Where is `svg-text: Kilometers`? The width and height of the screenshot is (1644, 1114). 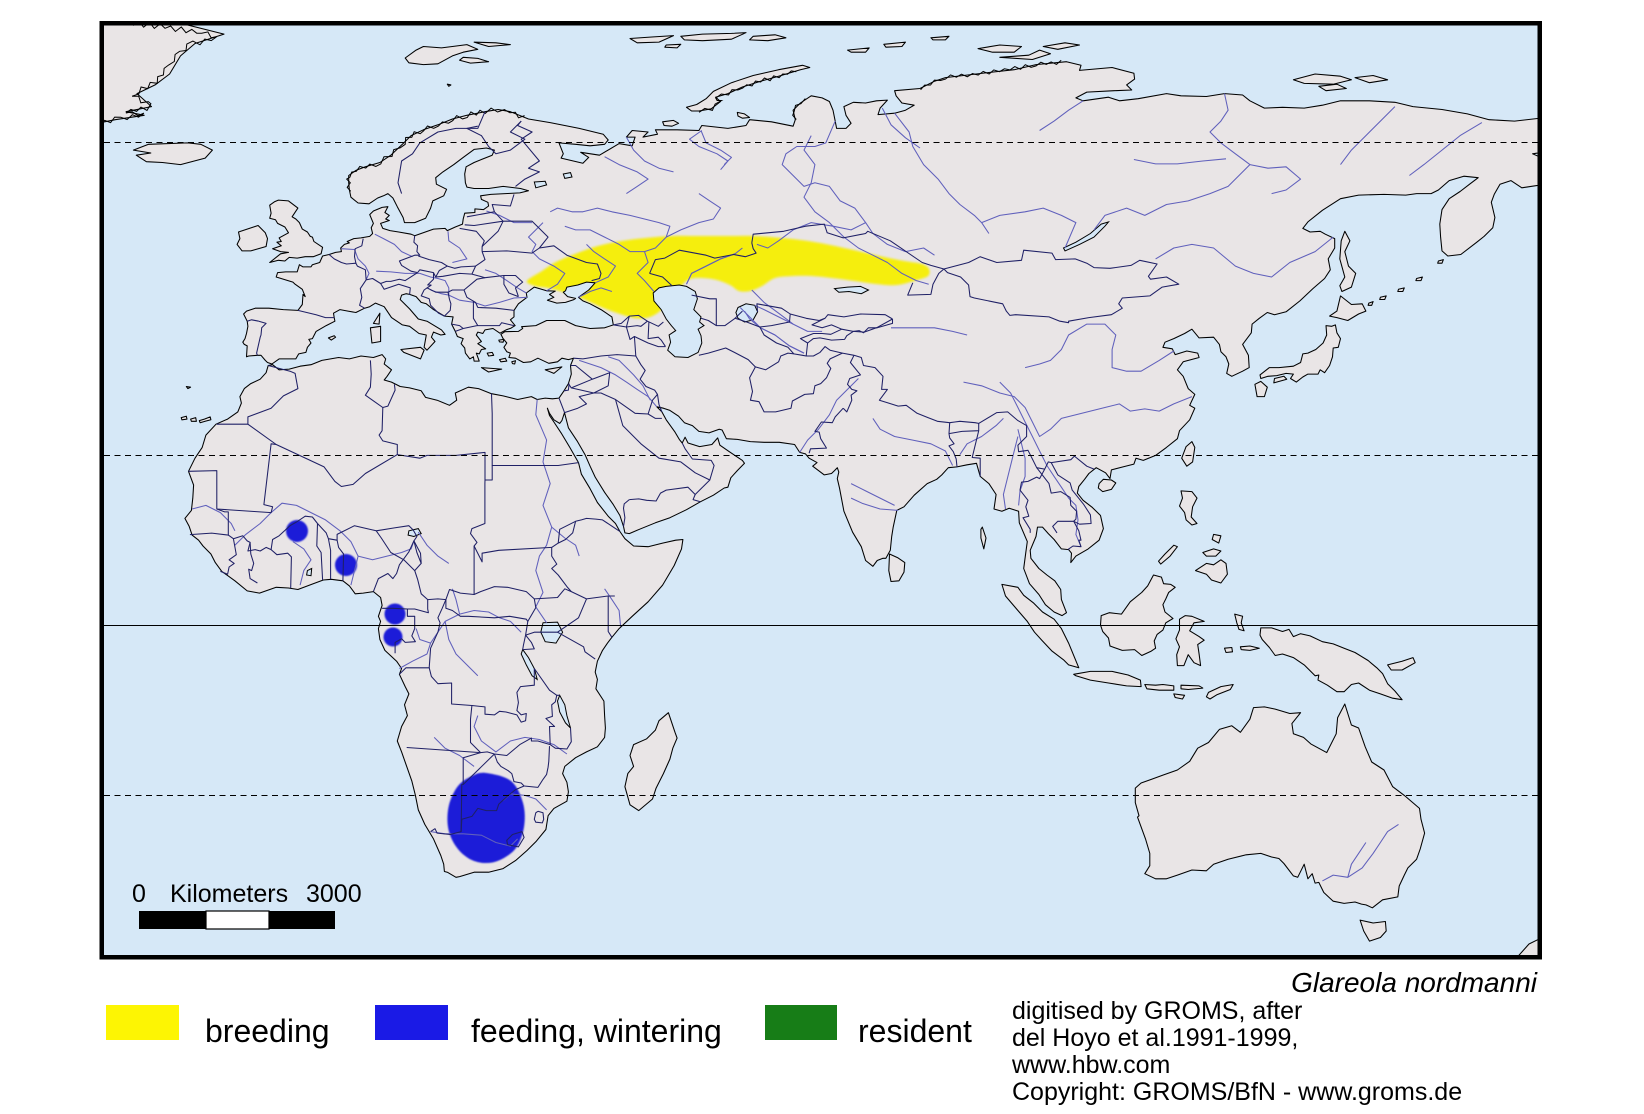 svg-text: Kilometers is located at coordinates (229, 894).